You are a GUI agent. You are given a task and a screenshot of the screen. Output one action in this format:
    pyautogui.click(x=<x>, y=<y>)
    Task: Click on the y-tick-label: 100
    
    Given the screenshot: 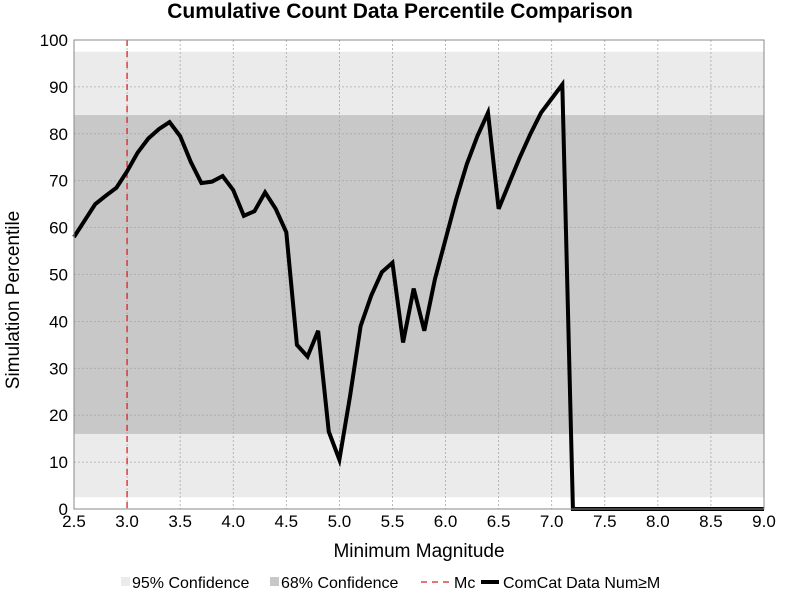 What is the action you would take?
    pyautogui.click(x=54, y=40)
    